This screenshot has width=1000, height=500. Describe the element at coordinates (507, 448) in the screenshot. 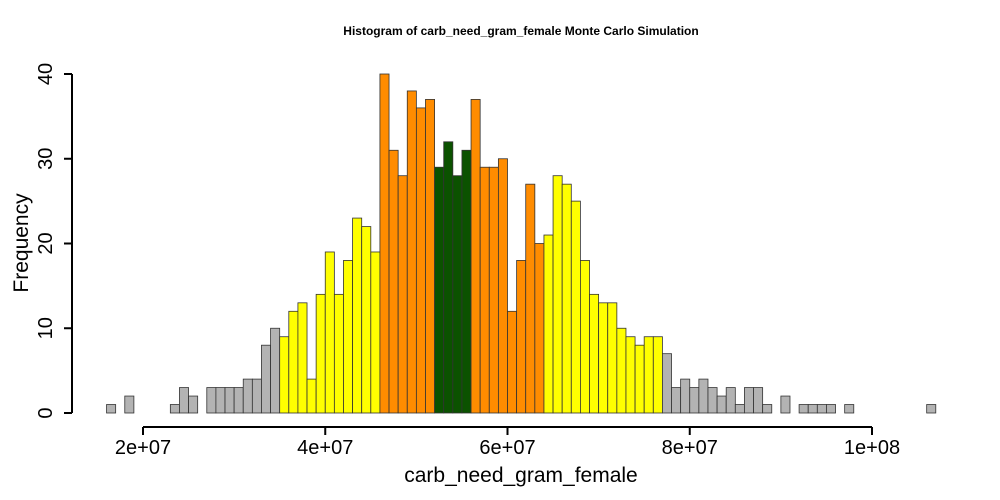

I see `x-tick-label: 6e+07` at that location.